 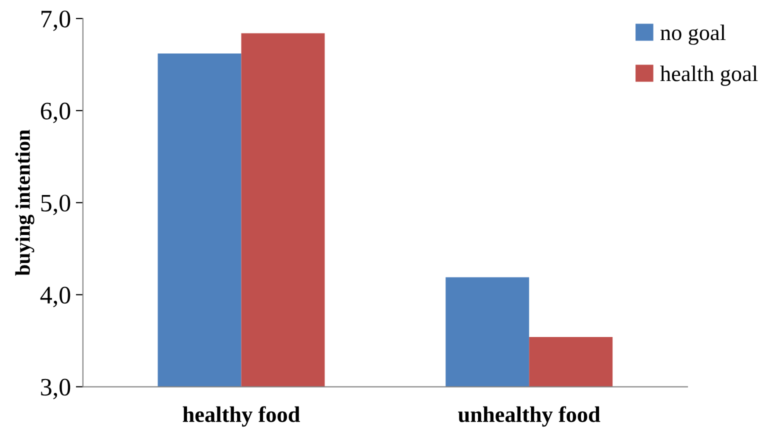 What do you see at coordinates (55, 389) in the screenshot?
I see `y-tick-label: 3,0` at bounding box center [55, 389].